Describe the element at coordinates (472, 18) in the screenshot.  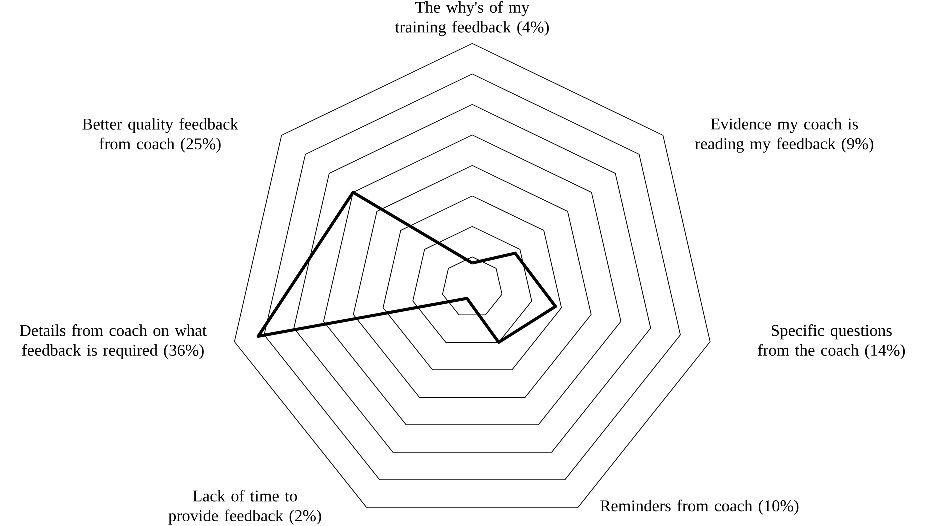
I see `spoke-label: The why's of my training feedback (4%)` at that location.